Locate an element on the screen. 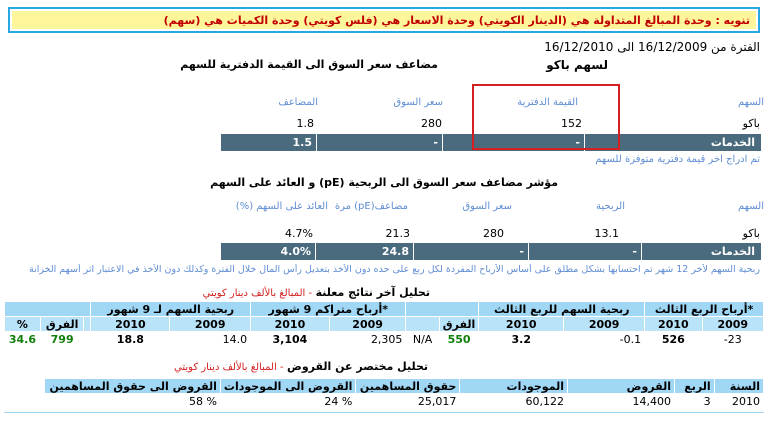 The image size is (768, 425). sector2-pe: 24.8 is located at coordinates (364, 251).